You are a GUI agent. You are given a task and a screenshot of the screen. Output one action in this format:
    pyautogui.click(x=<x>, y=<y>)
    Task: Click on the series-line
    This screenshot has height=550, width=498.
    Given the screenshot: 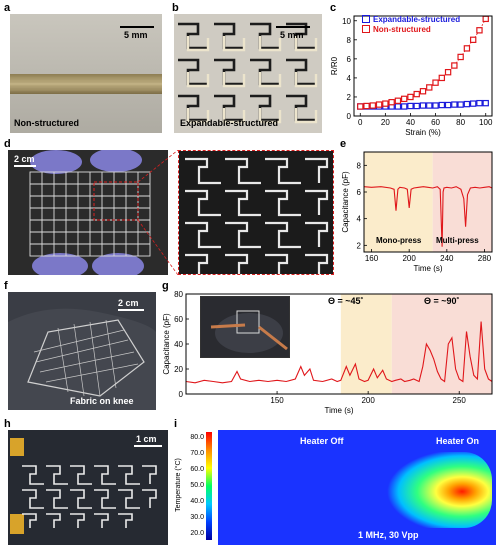 What is the action you would take?
    pyautogui.click(x=339, y=352)
    